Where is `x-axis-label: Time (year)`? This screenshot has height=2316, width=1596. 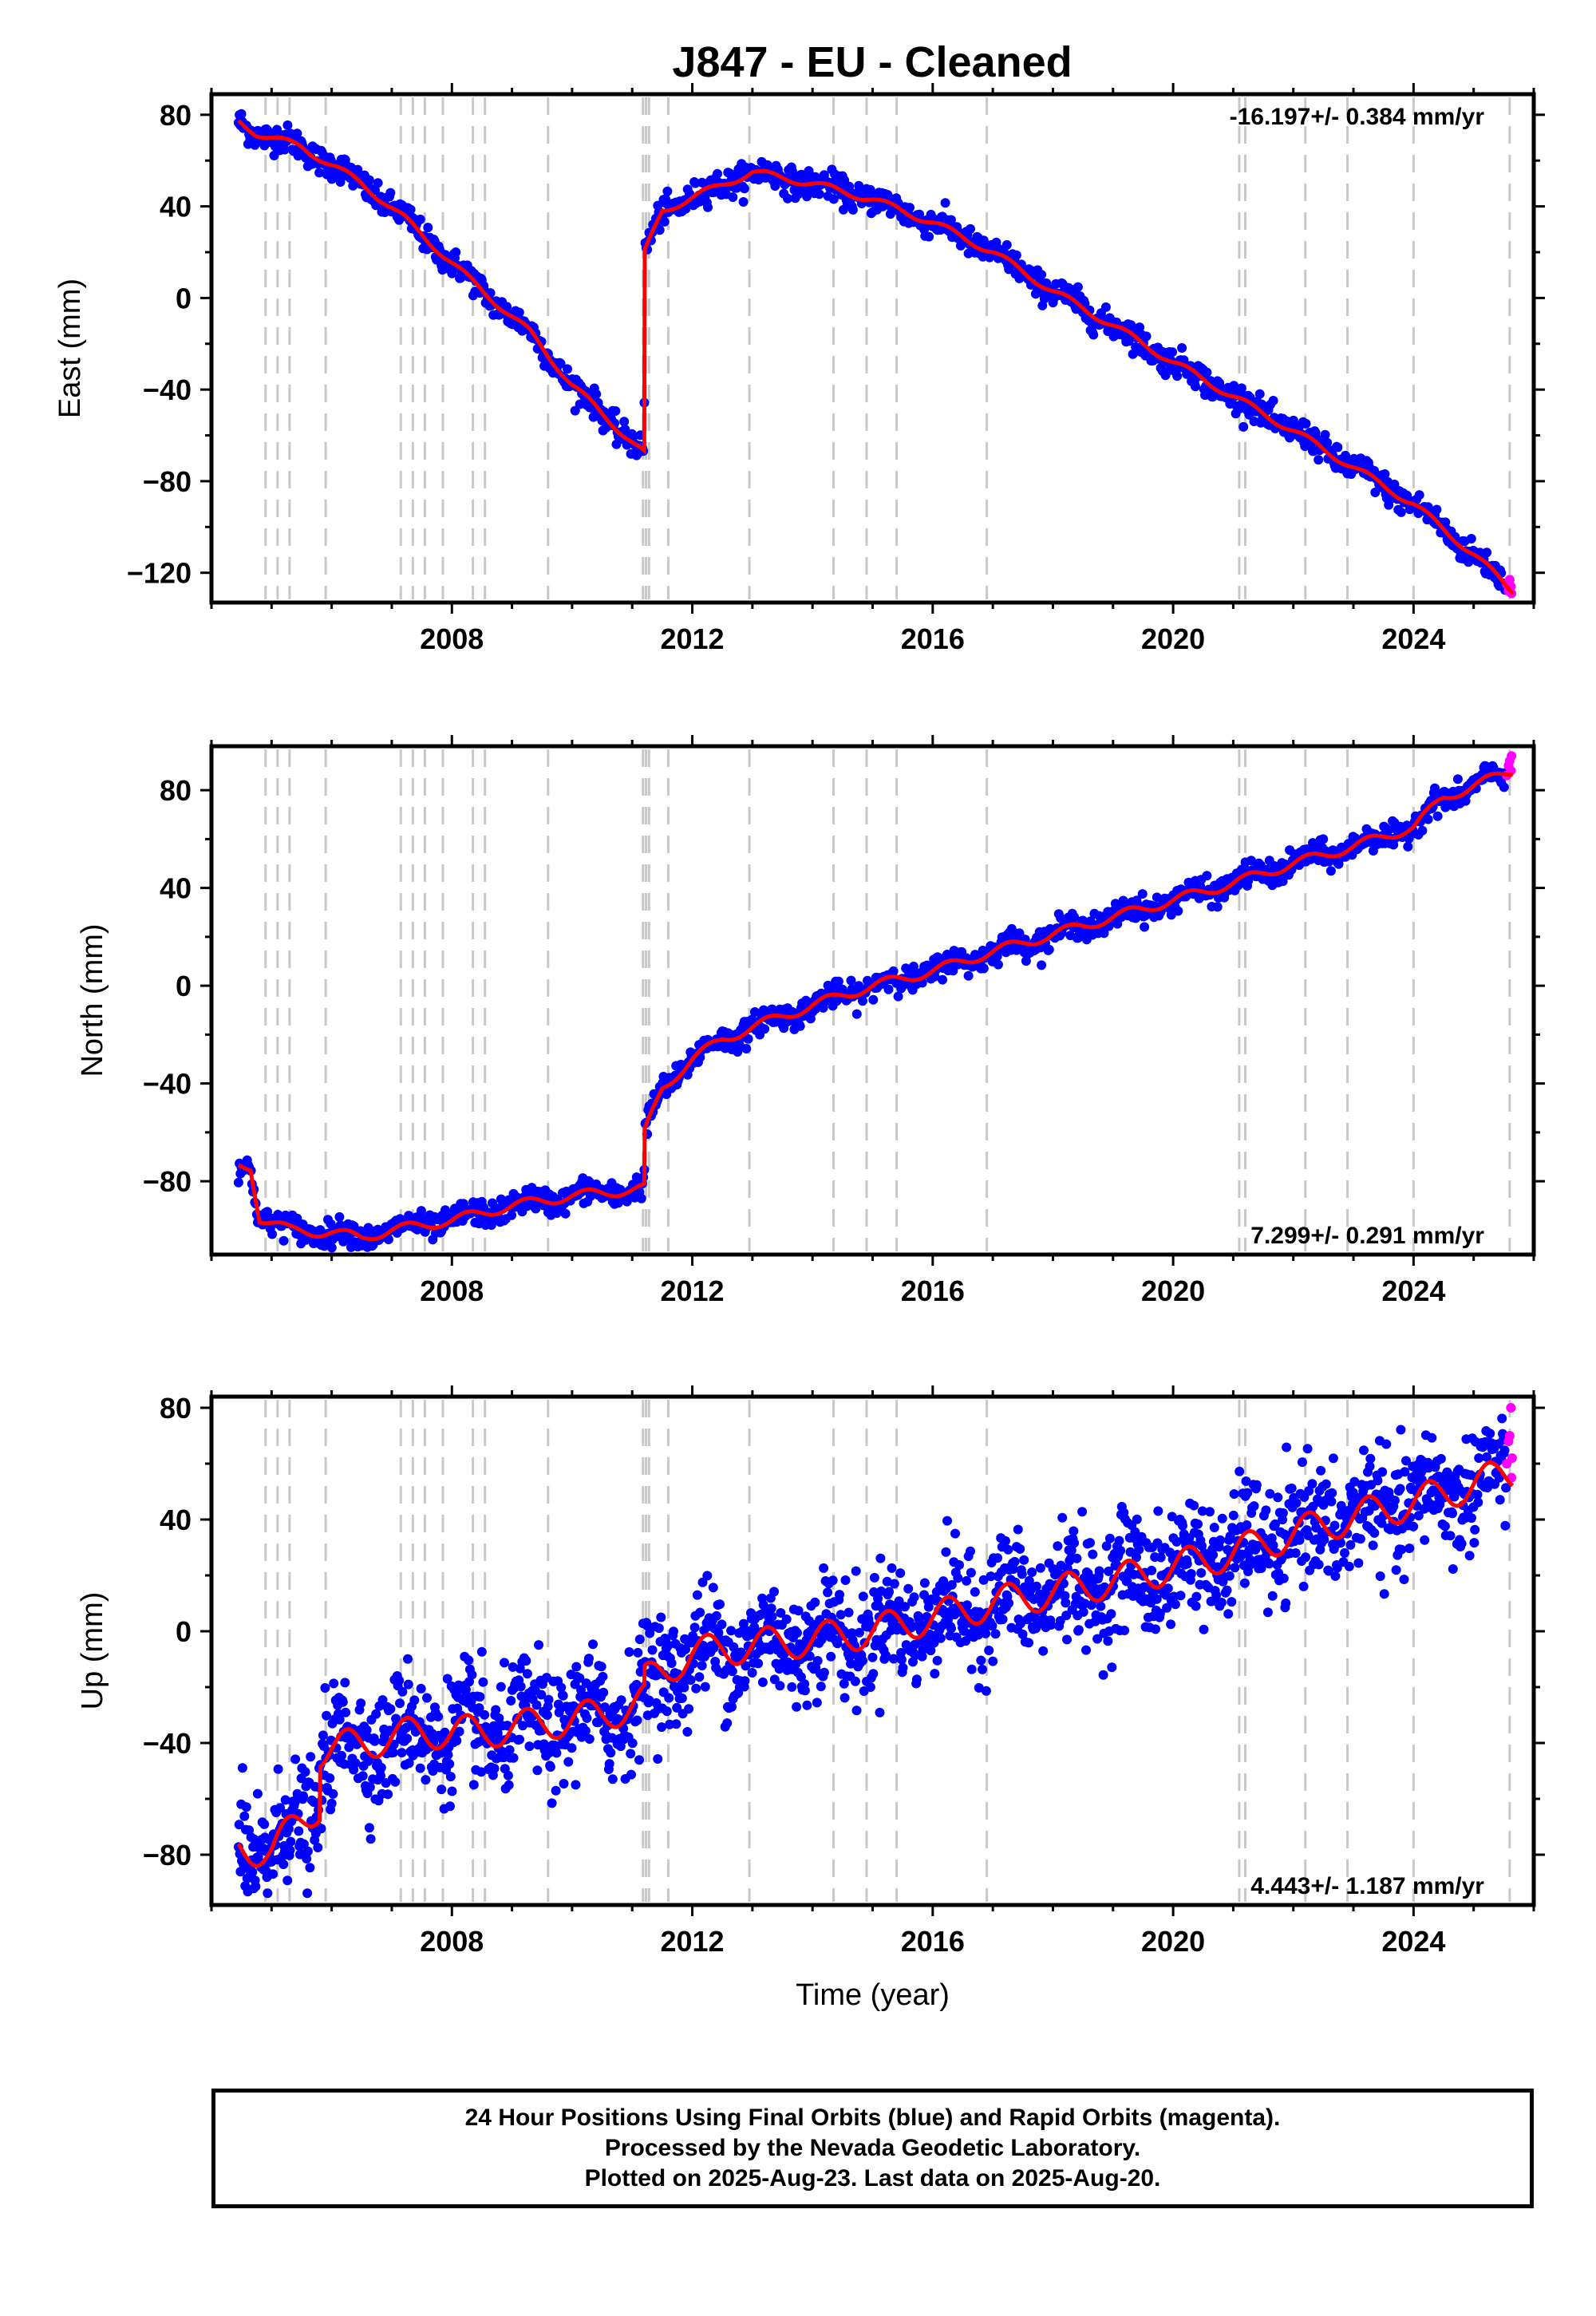
x-axis-label: Time (year) is located at coordinates (873, 1995).